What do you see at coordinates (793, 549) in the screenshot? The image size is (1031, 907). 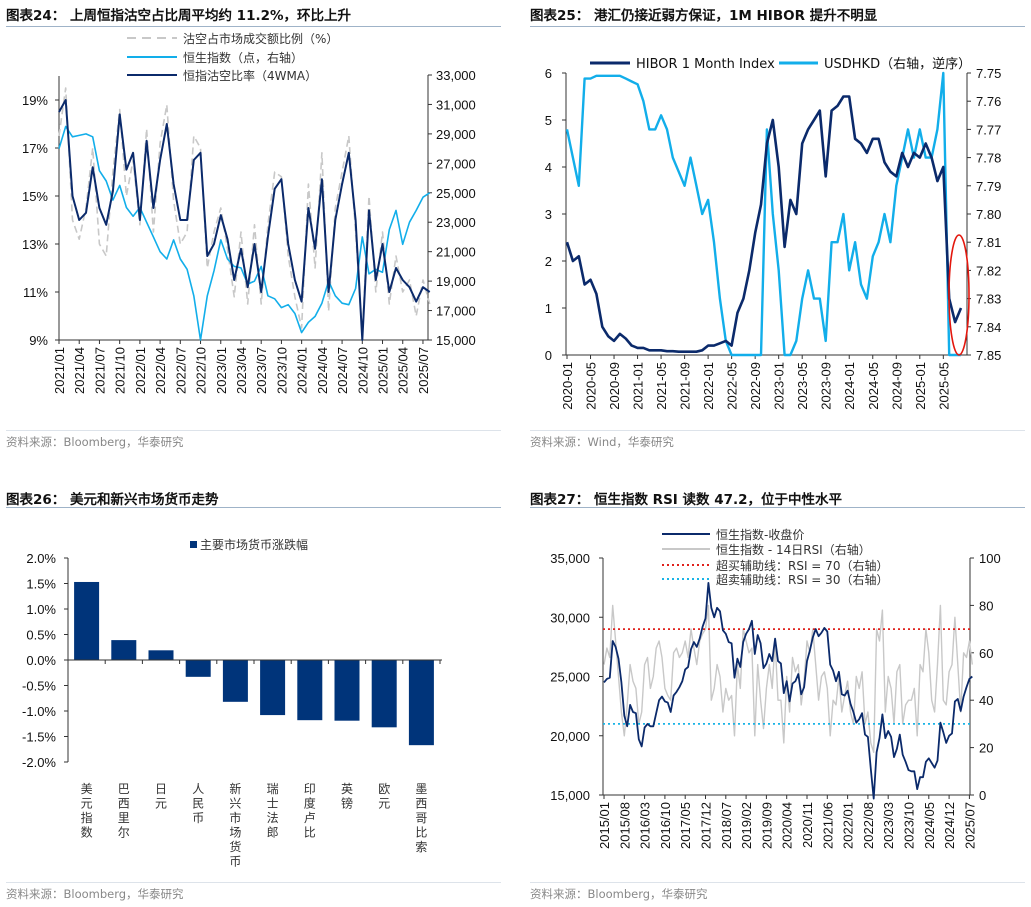 I see `chart27-legend-label: 恒生指数 - 14日RSI（右轴）` at bounding box center [793, 549].